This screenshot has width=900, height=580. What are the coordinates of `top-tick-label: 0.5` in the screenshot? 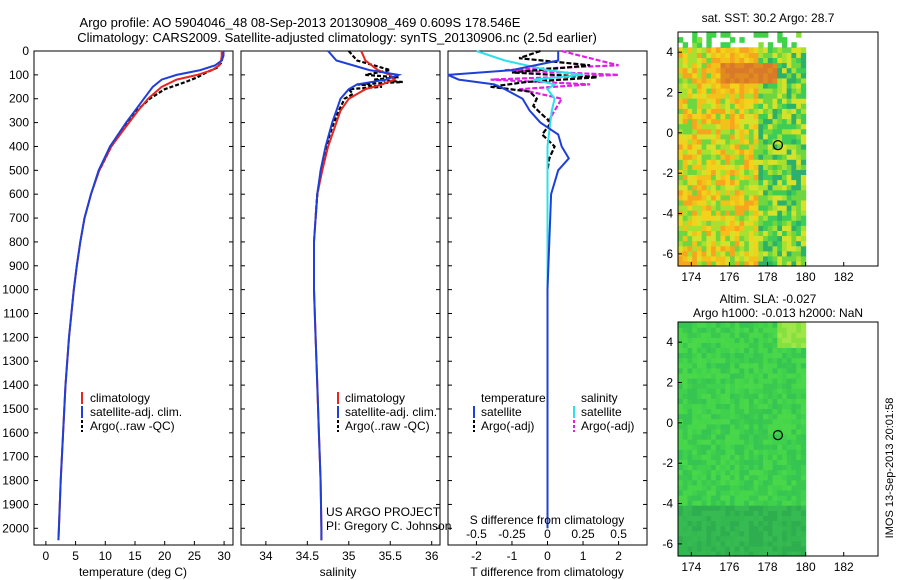 It's located at (618, 534).